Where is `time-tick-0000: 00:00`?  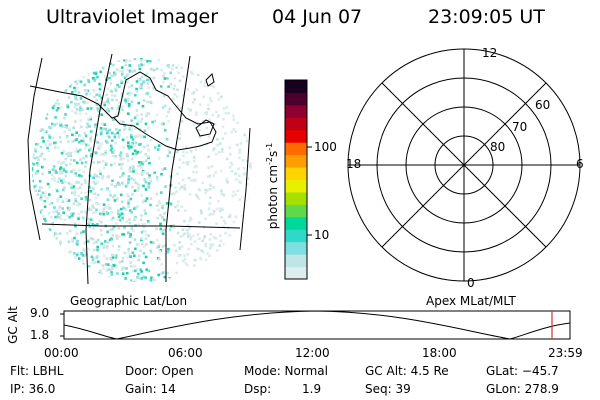
time-tick-0000: 00:00 is located at coordinates (61, 353).